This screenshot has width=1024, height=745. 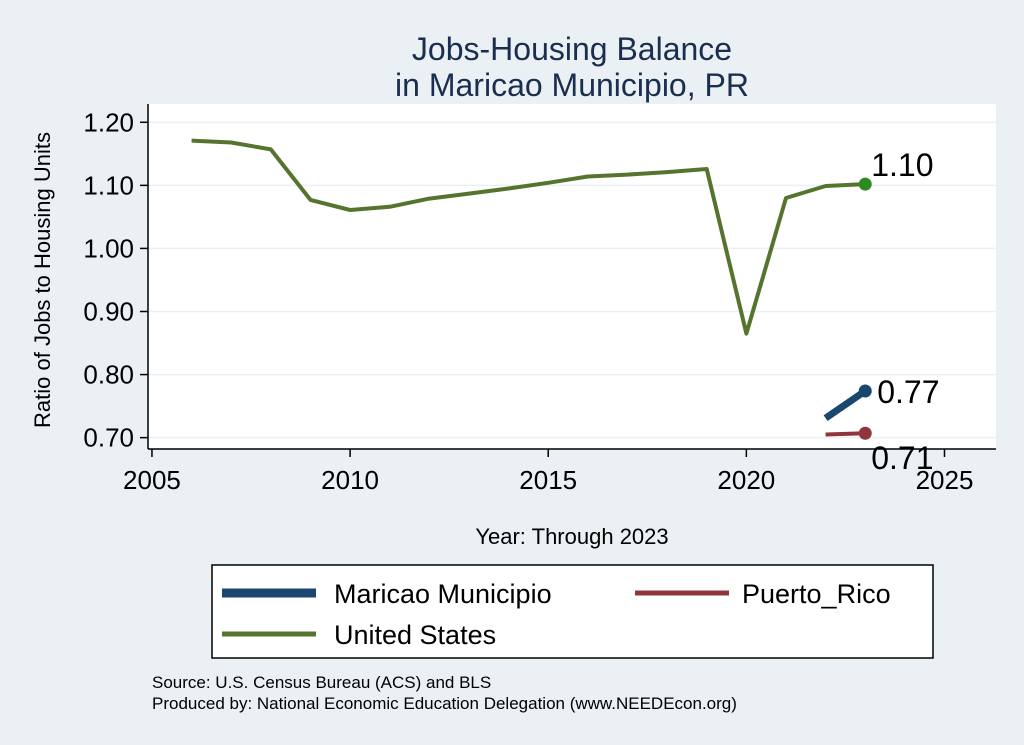 What do you see at coordinates (865, 184) in the screenshot?
I see `end-marker-united-states` at bounding box center [865, 184].